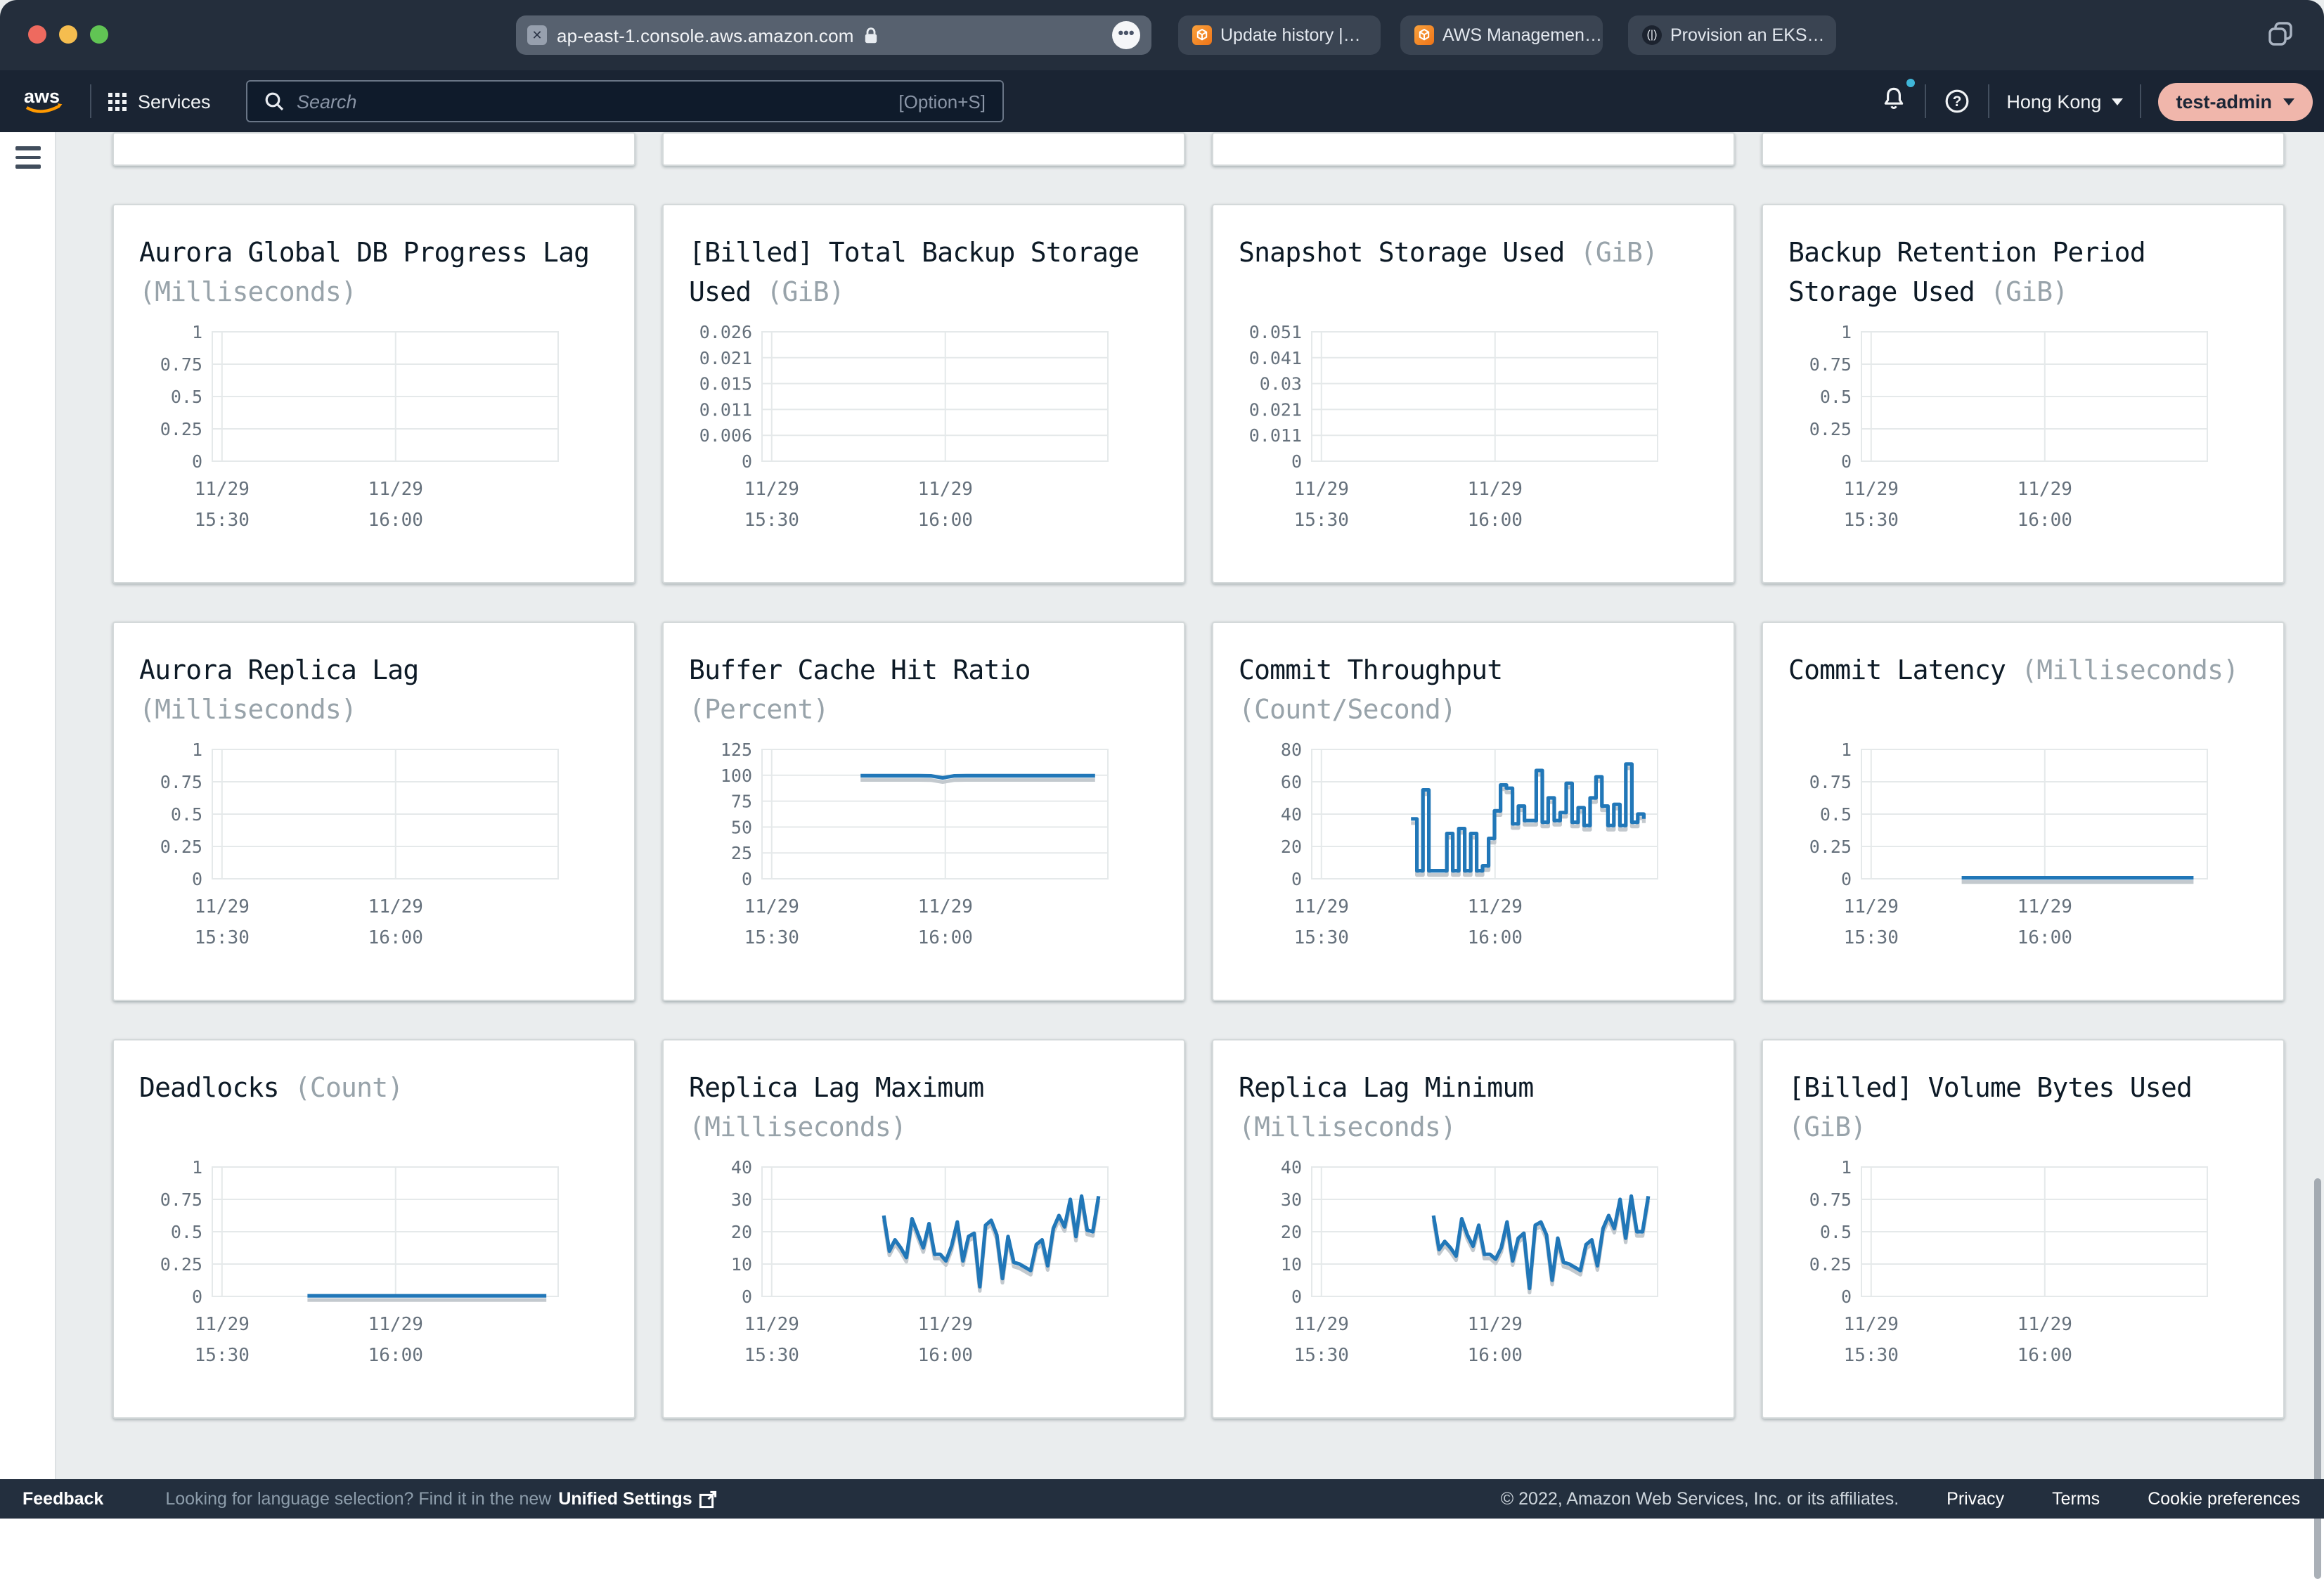 The image size is (2324, 1579). What do you see at coordinates (2076, 1499) in the screenshot?
I see `terms-link: Terms` at bounding box center [2076, 1499].